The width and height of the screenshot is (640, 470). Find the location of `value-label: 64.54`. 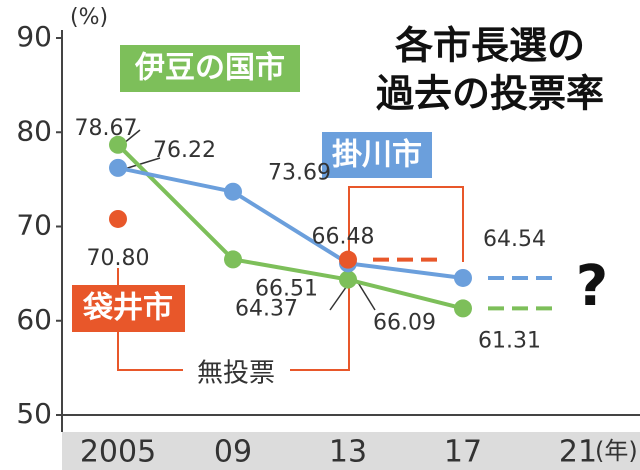

value-label: 64.54 is located at coordinates (514, 239).